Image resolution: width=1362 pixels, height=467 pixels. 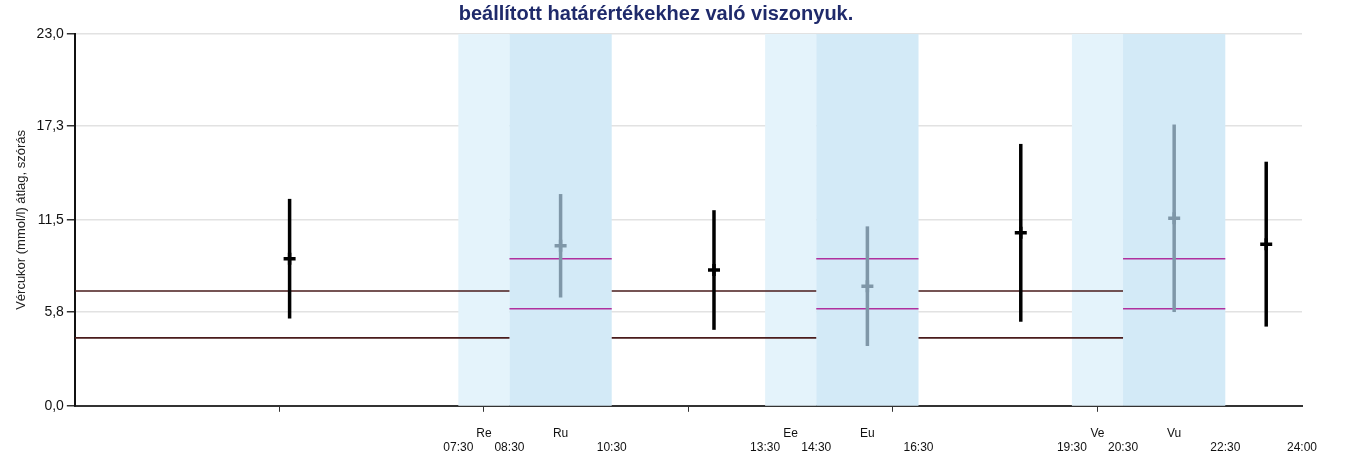 What do you see at coordinates (51, 218) in the screenshot?
I see `y-tick-label: 11,5` at bounding box center [51, 218].